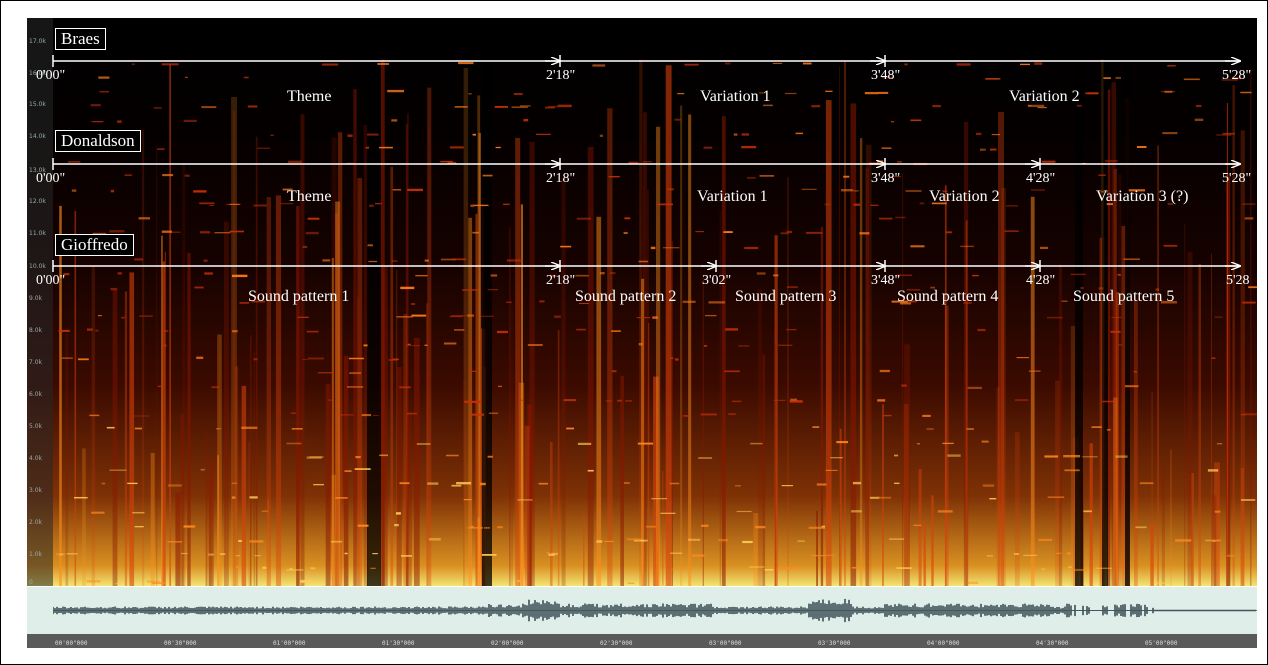  What do you see at coordinates (943, 643) in the screenshot?
I see `ruler-tick: 04'00"000` at bounding box center [943, 643].